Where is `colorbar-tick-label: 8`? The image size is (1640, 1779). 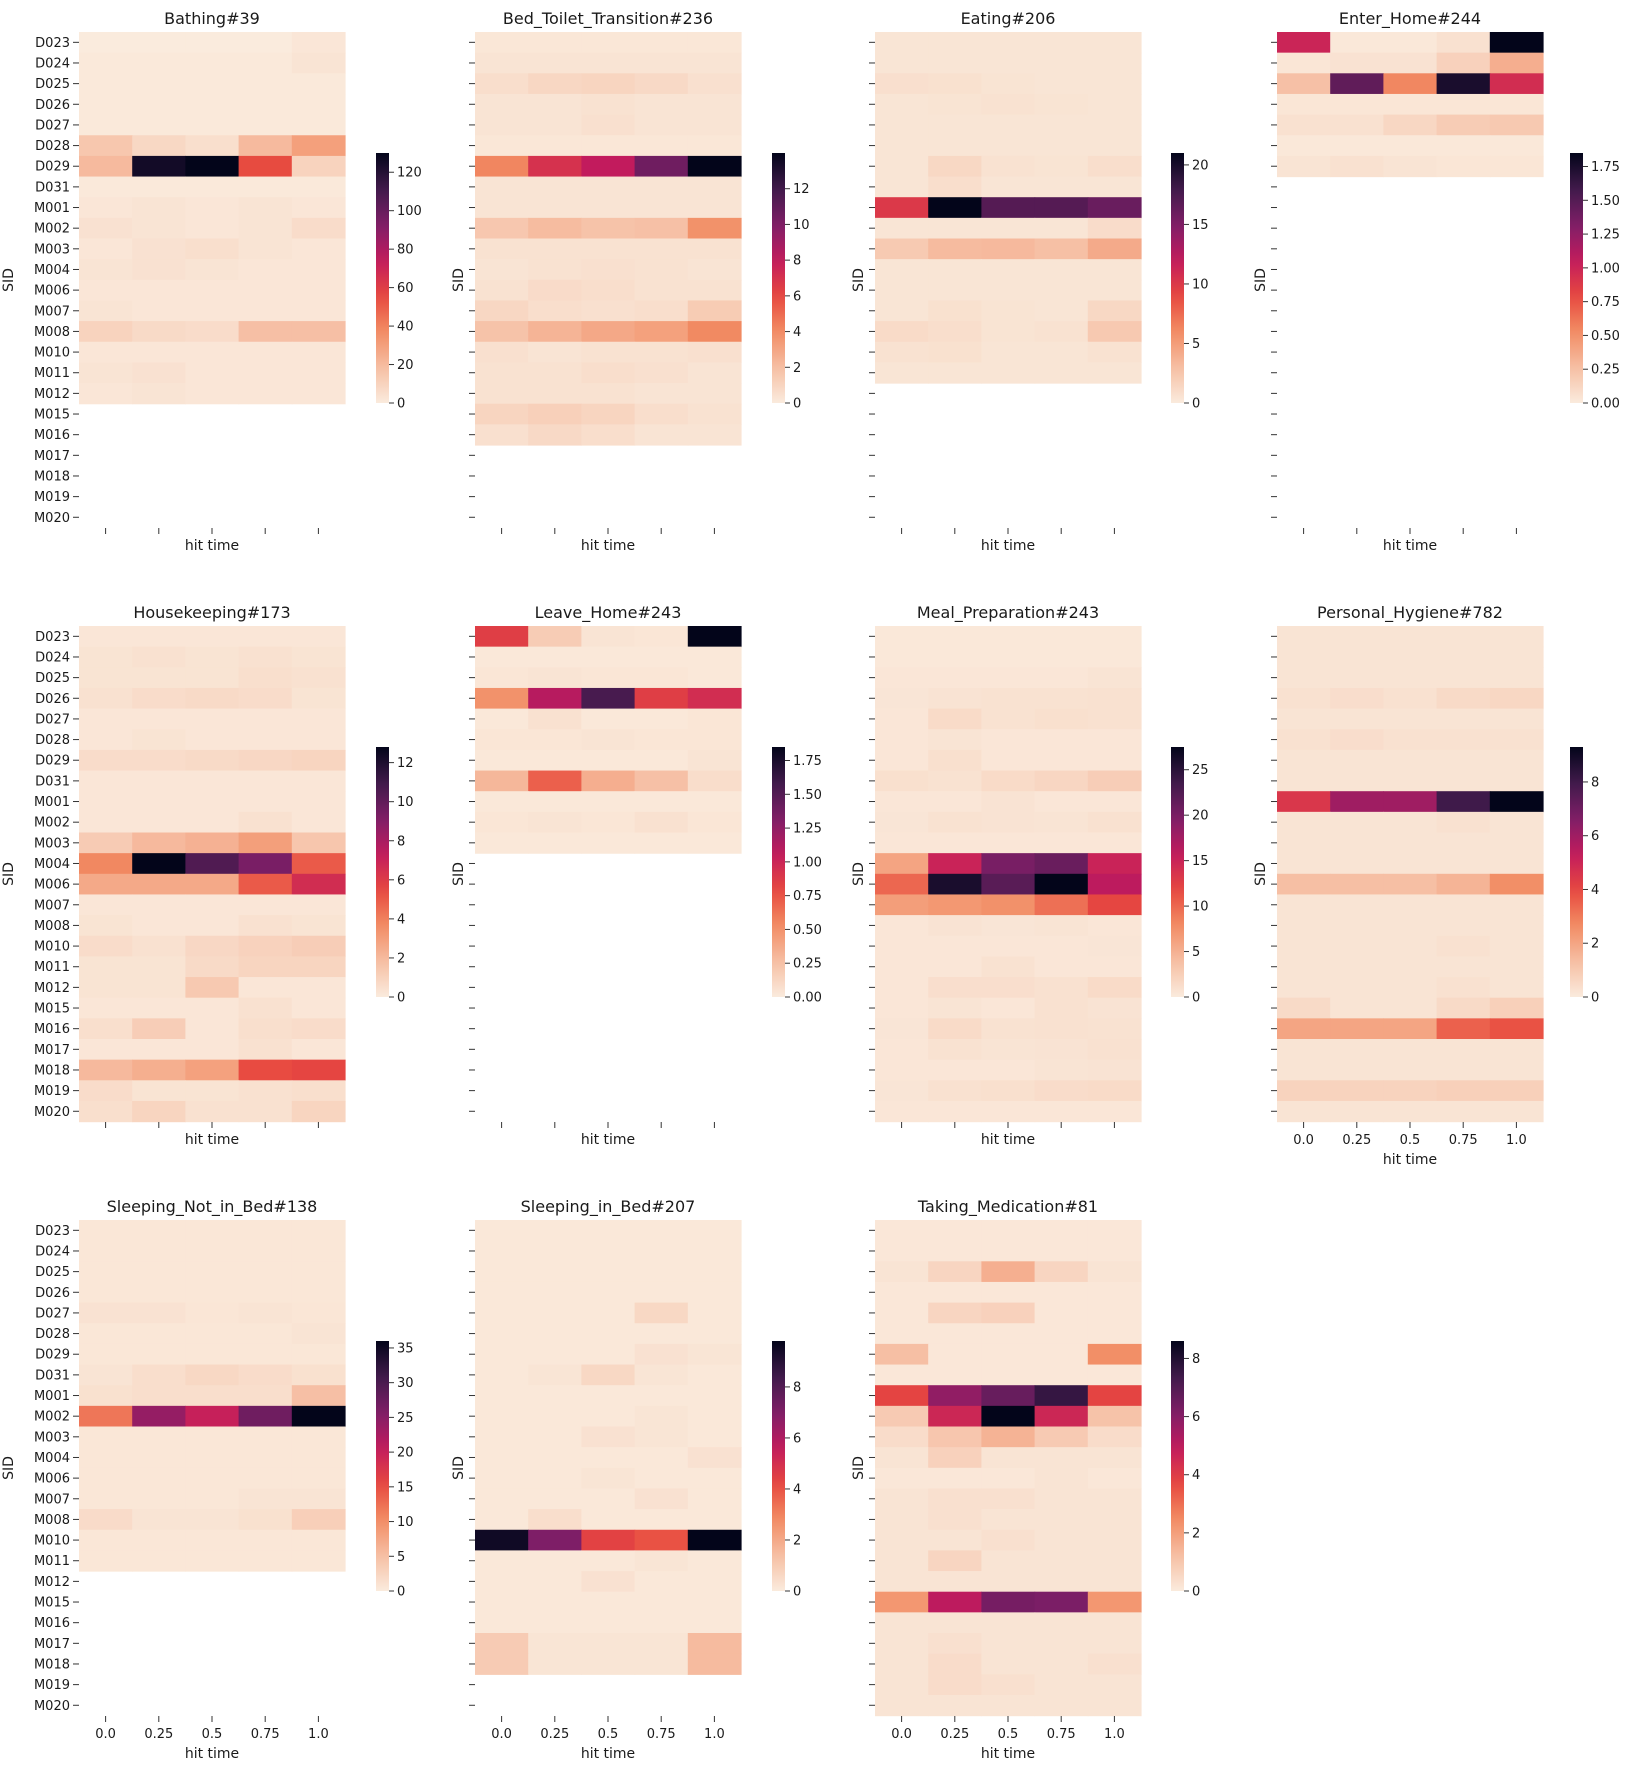
colorbar-tick-label: 8 is located at coordinates (797, 261).